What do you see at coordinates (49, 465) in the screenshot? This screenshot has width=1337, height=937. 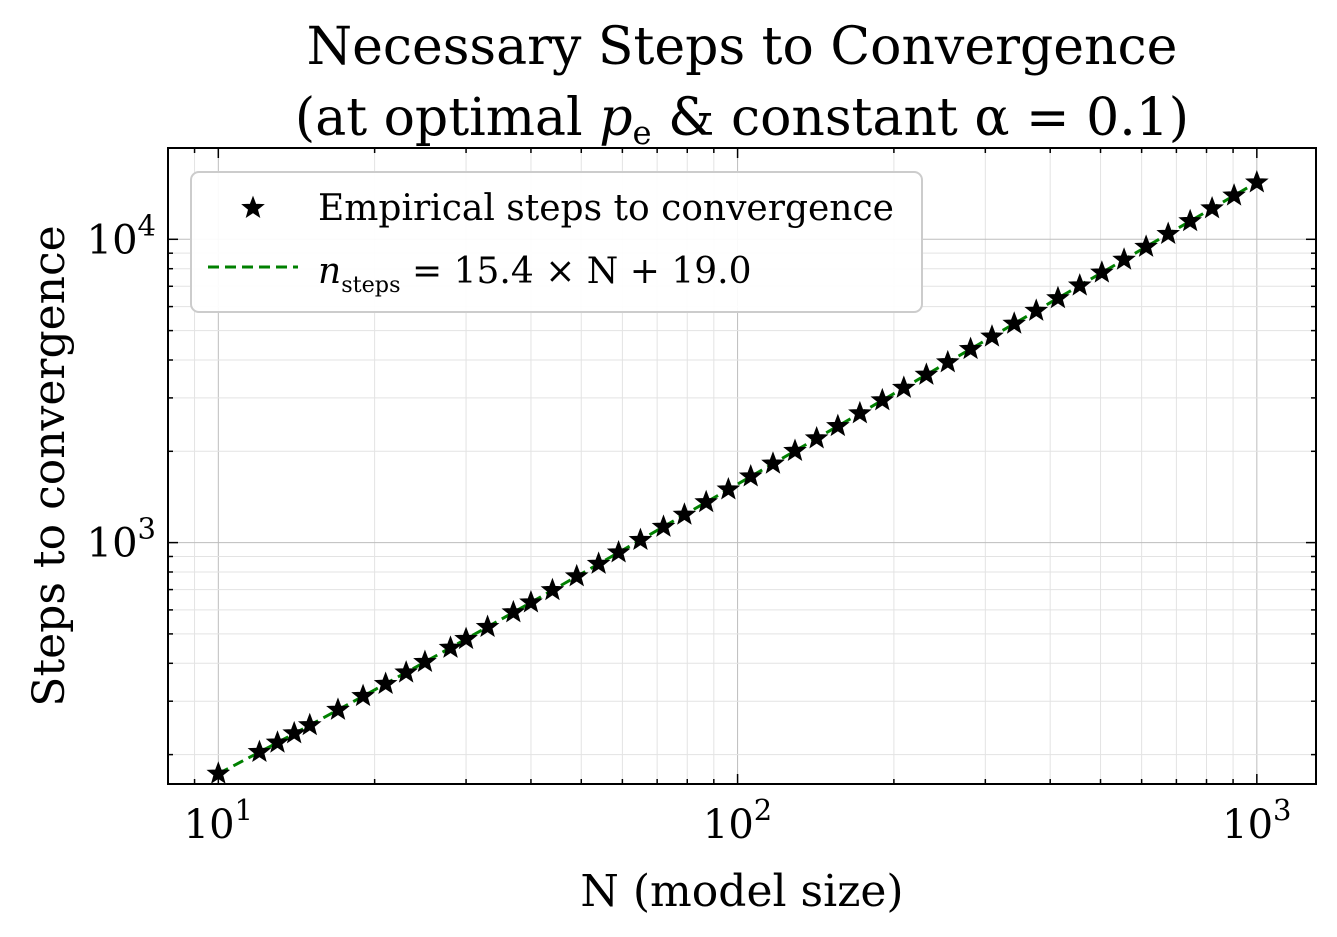 I see `y-axis-label: Steps to convergence` at bounding box center [49, 465].